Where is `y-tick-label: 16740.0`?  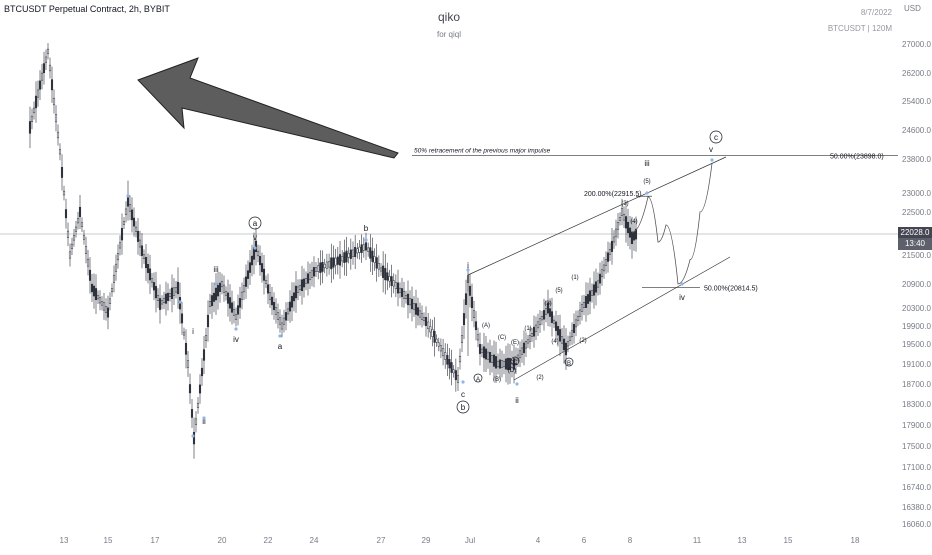
y-tick-label: 16740.0 is located at coordinates (916, 487).